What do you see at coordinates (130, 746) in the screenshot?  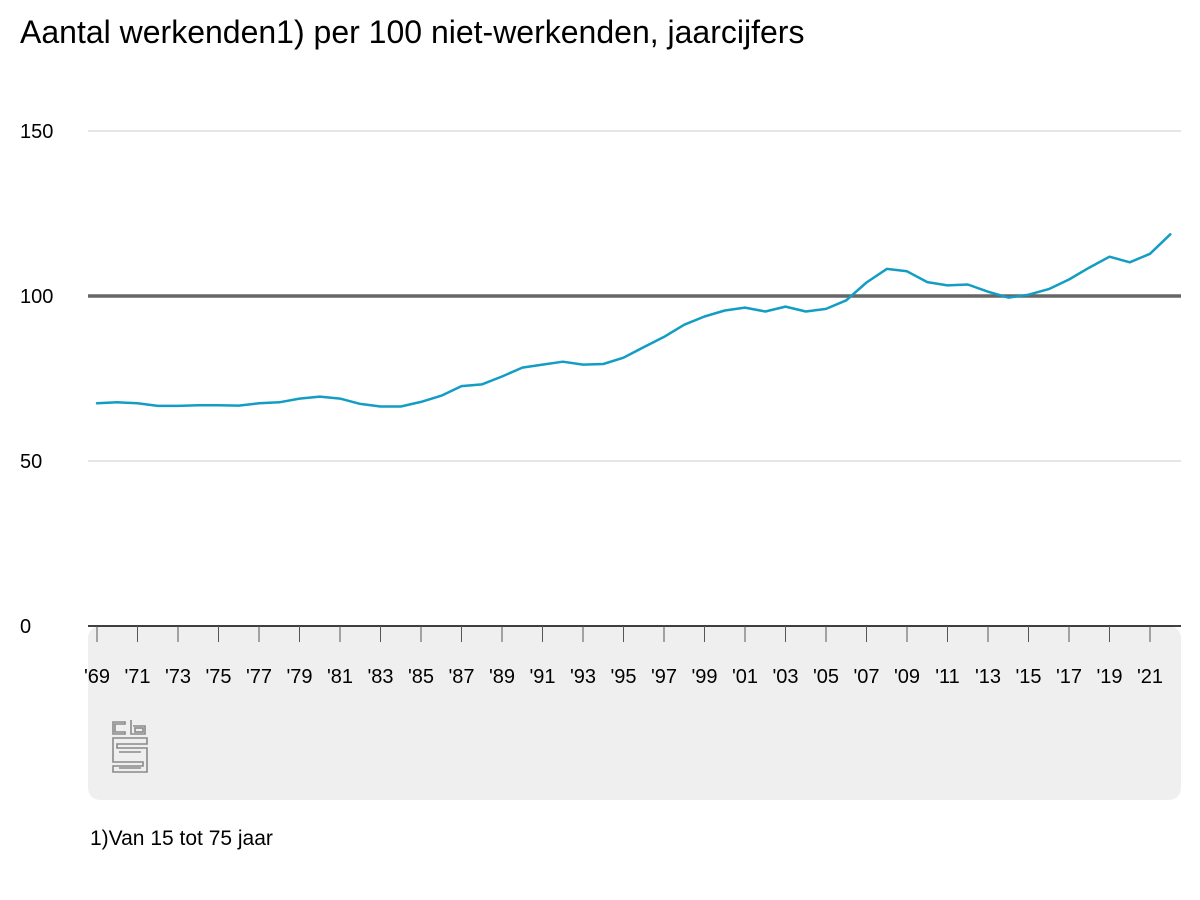 I see `cbs-logo-icon` at bounding box center [130, 746].